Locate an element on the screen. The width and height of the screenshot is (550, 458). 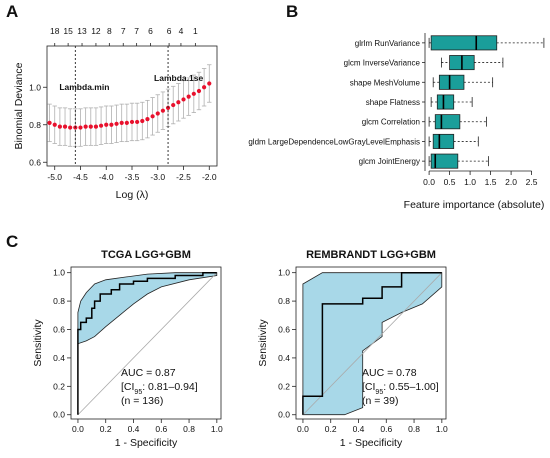
x-axis-title: Feature importance (absolute) is located at coordinates (474, 205).